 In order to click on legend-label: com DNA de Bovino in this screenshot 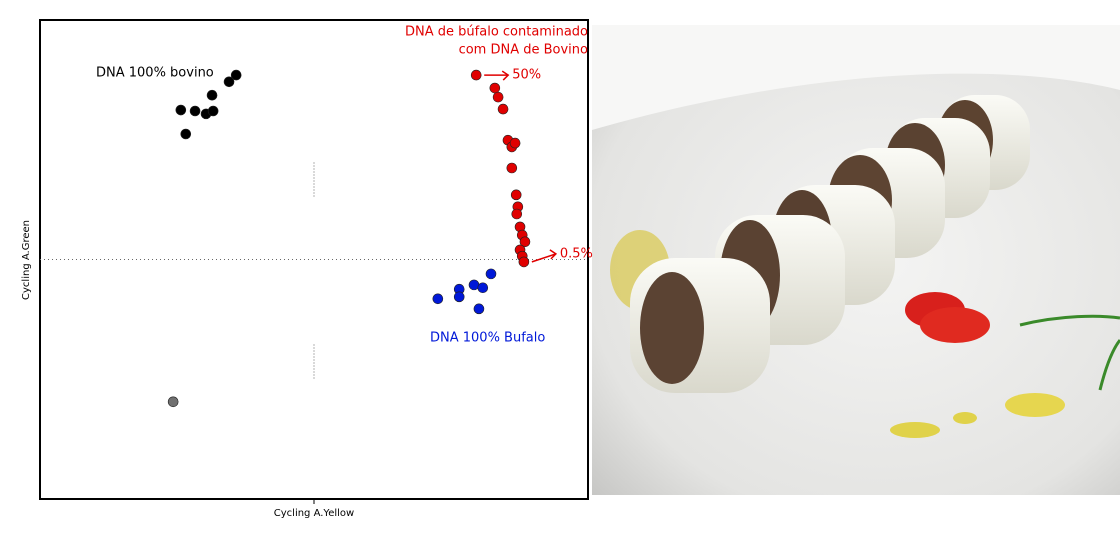, I will do `click(523, 50)`.